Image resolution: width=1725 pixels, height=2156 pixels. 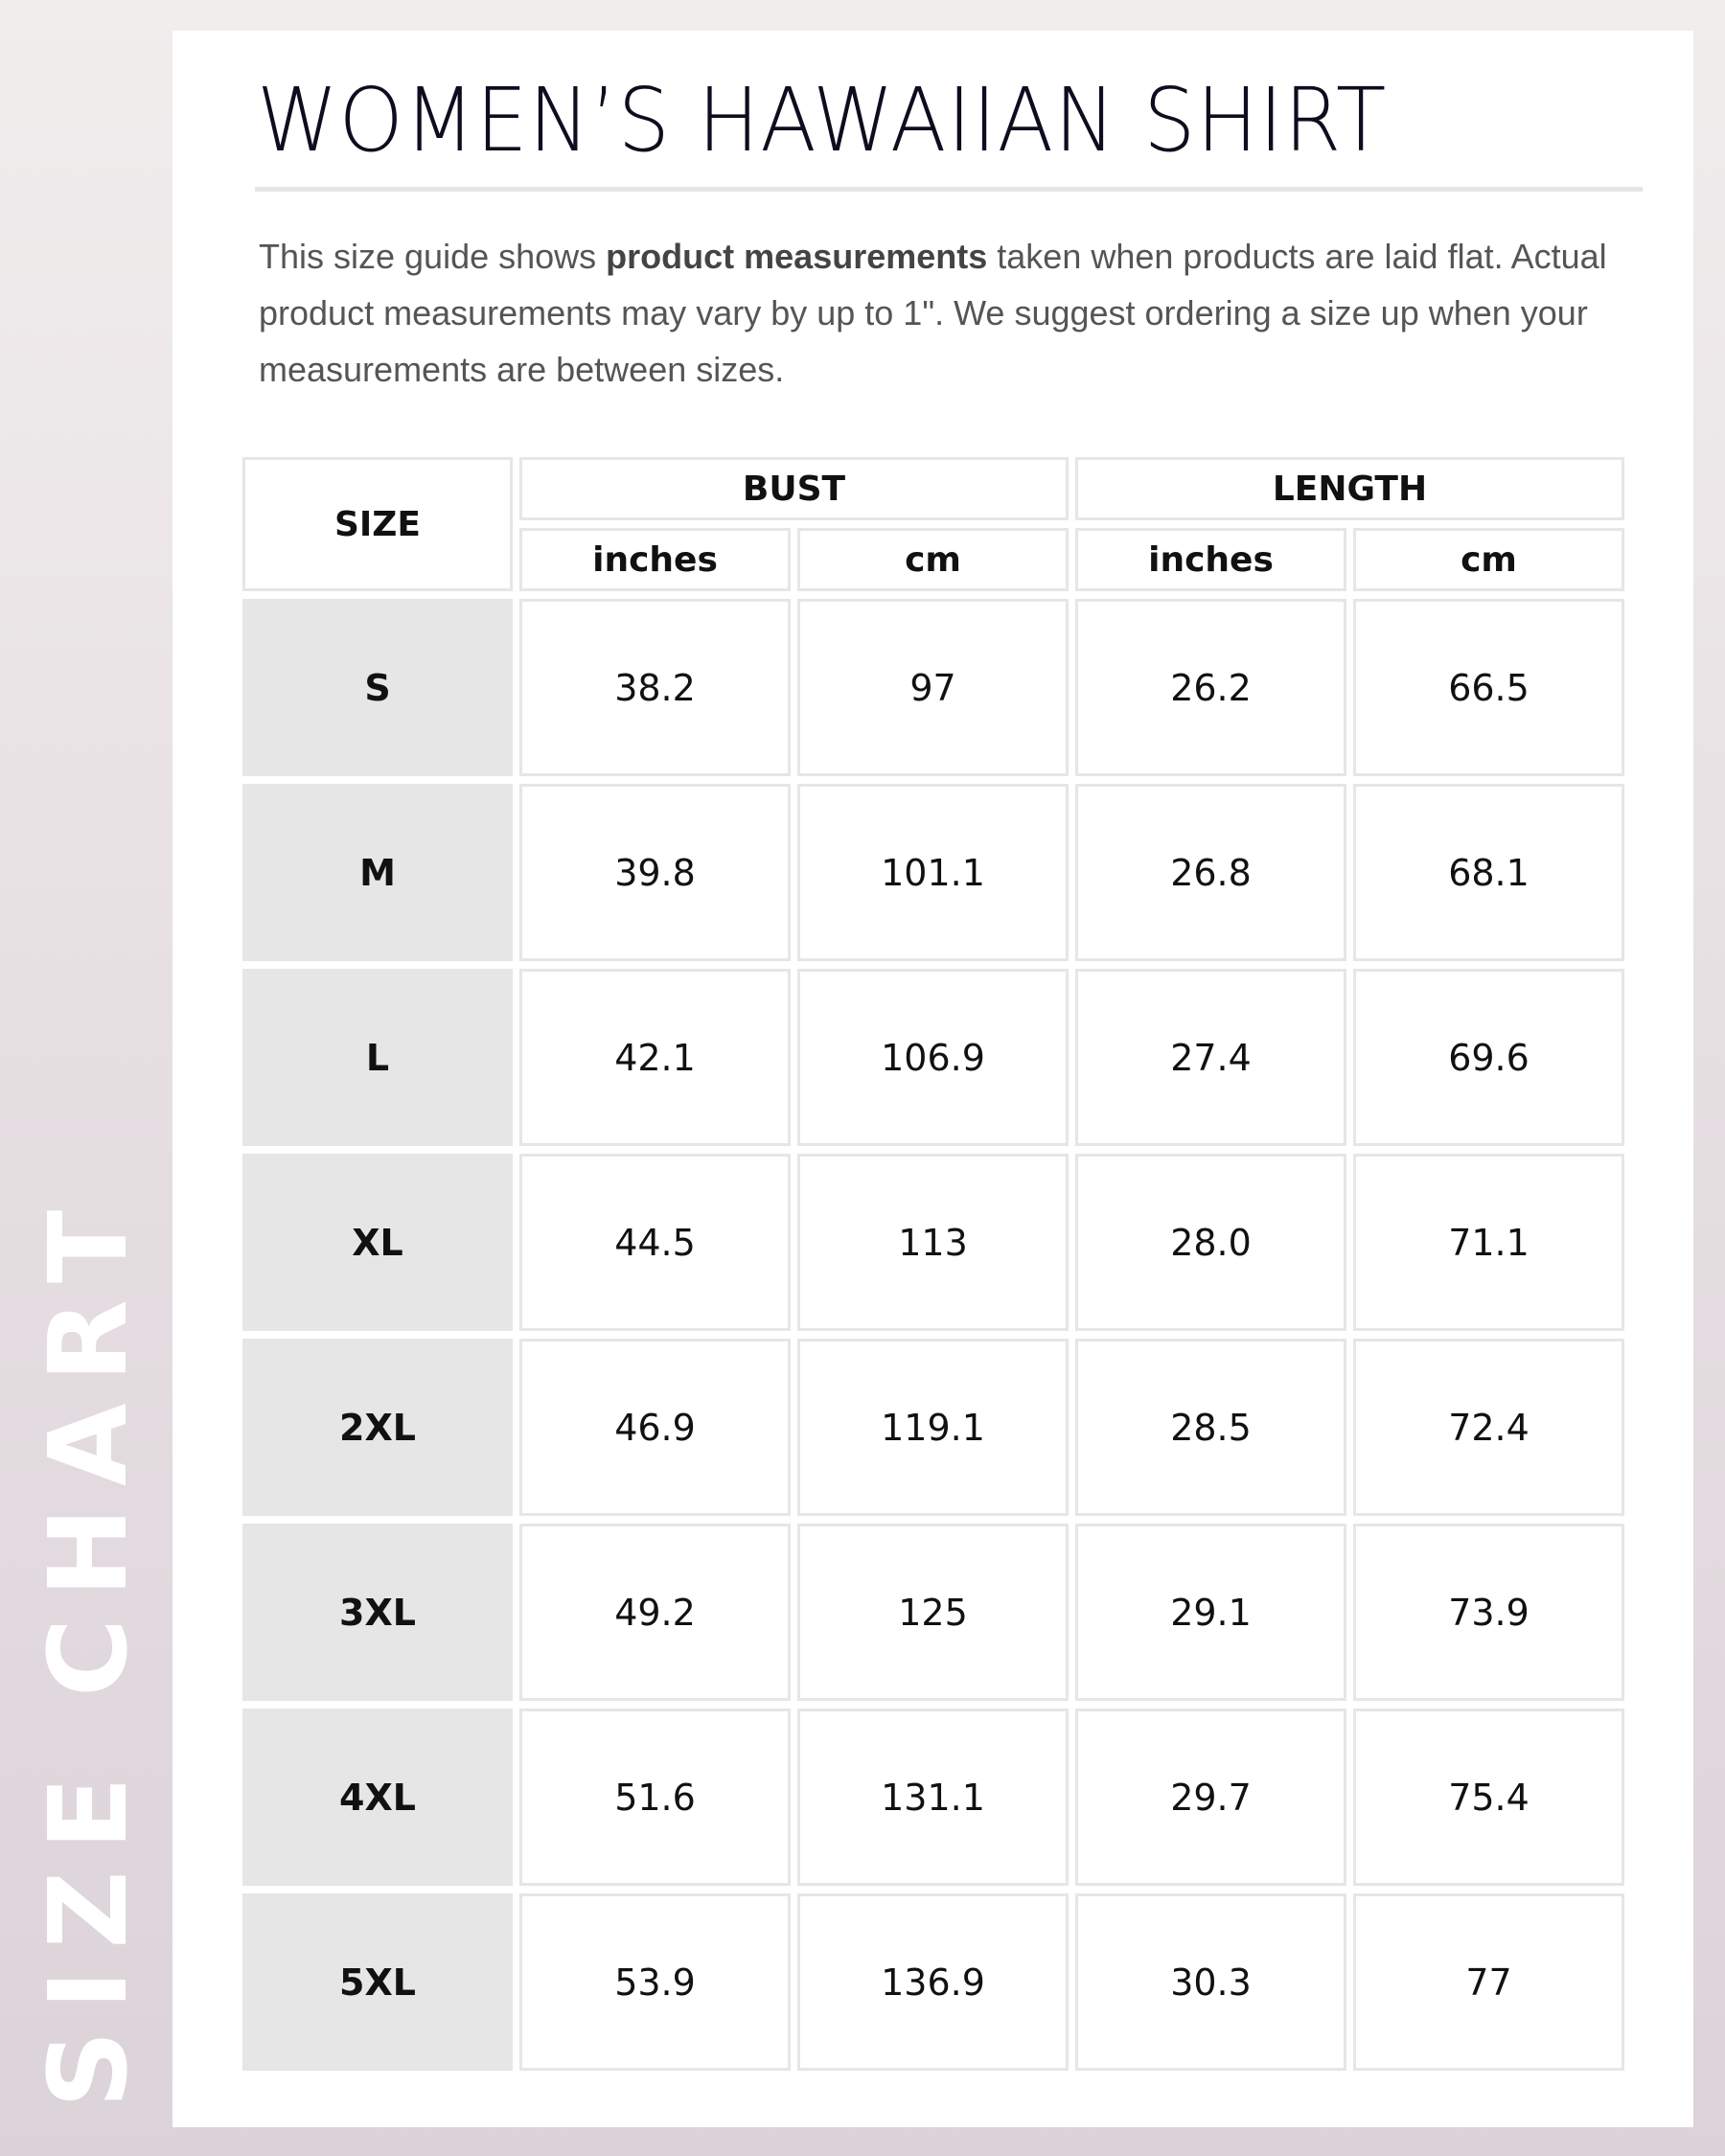 I want to click on value-cell: 27.4, so click(x=1210, y=1057).